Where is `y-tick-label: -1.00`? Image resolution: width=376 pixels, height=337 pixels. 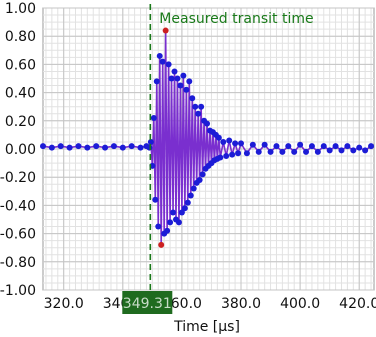
y-tick-label: -1.00 is located at coordinates (18, 291).